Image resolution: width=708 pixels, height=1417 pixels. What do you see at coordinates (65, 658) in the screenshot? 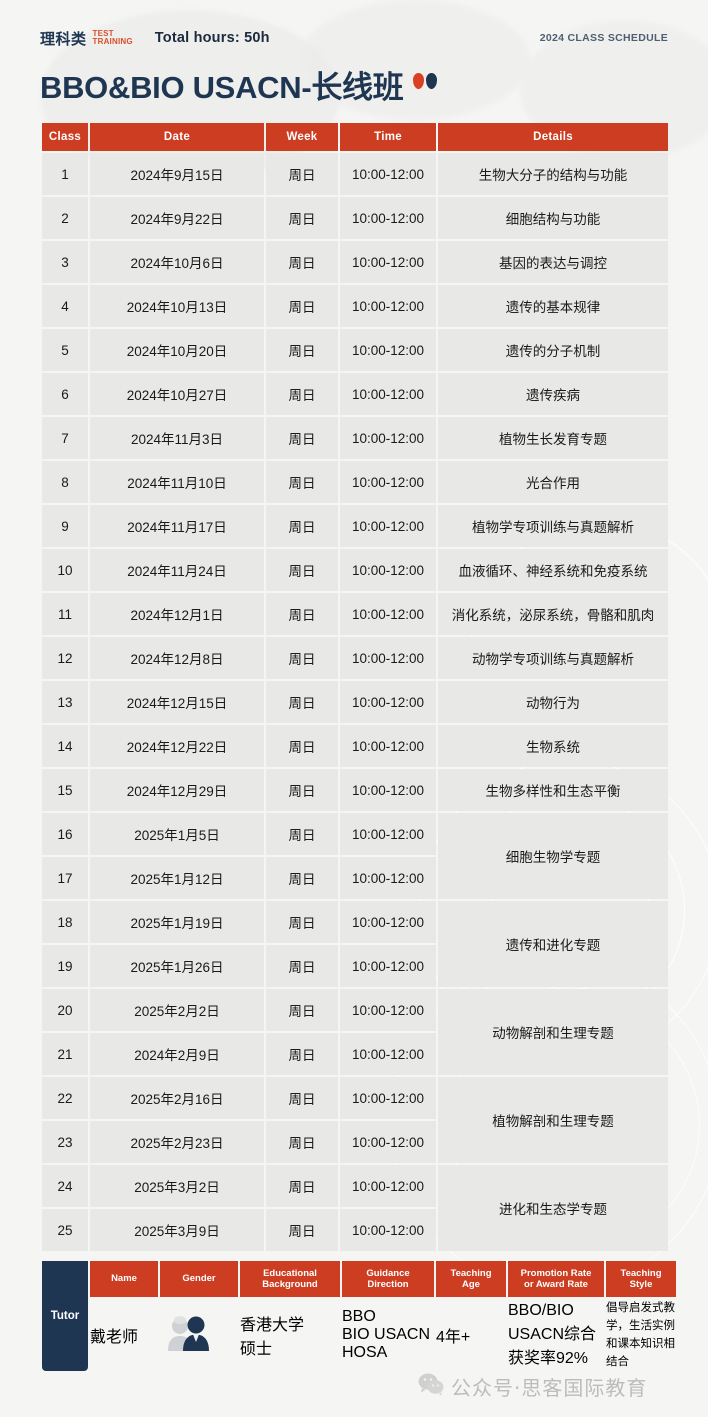
I see `class-number-cell: 12` at bounding box center [65, 658].